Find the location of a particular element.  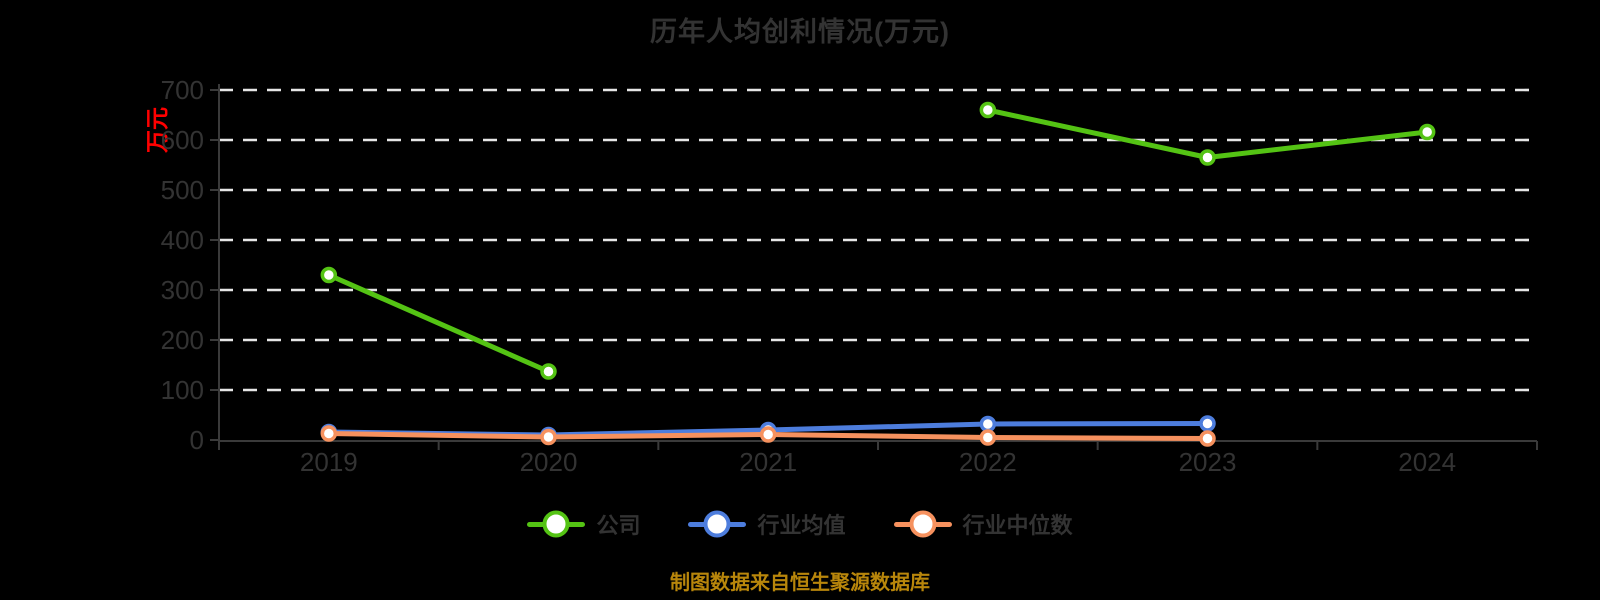

y-tick-label: 300 is located at coordinates (182, 290).